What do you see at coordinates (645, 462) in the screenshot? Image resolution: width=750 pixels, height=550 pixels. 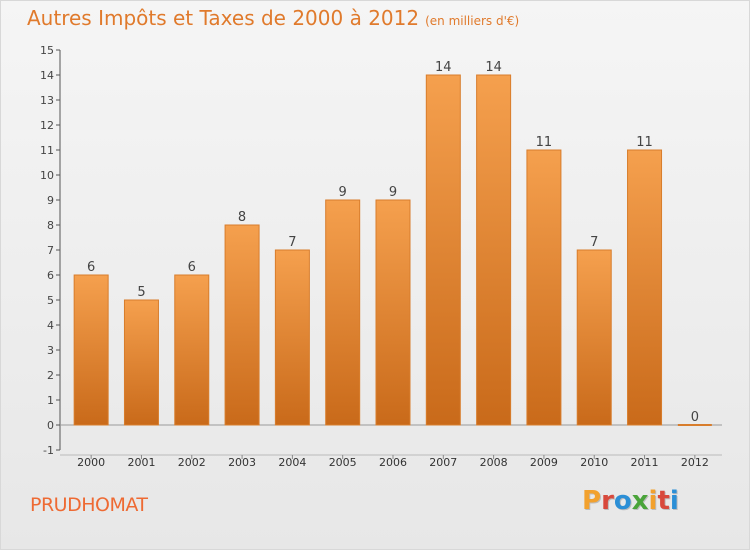 I see `x-tick-label: 2011` at bounding box center [645, 462].